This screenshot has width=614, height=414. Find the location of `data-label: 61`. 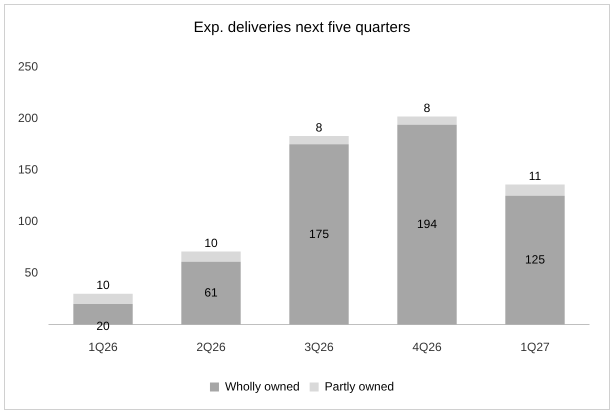

data-label: 61 is located at coordinates (211, 292).